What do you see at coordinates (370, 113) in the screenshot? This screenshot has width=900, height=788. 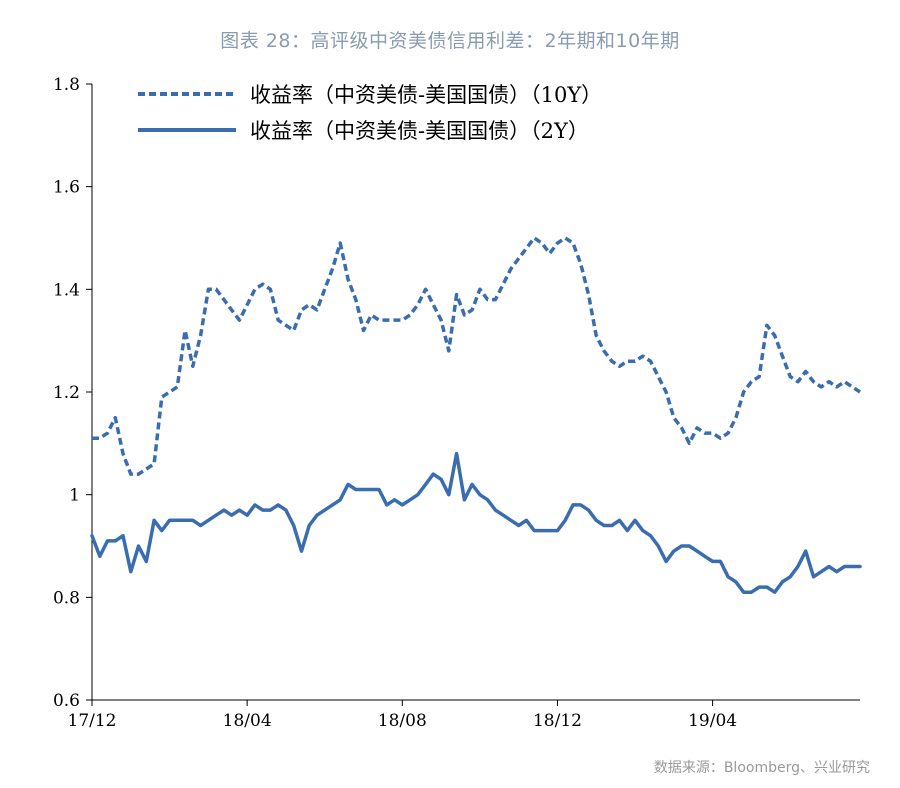 I see `chart-legend: 收益率（中资美债-美国国债）（10Y） 收益率（中资美债-美国国债）（2Y）` at bounding box center [370, 113].